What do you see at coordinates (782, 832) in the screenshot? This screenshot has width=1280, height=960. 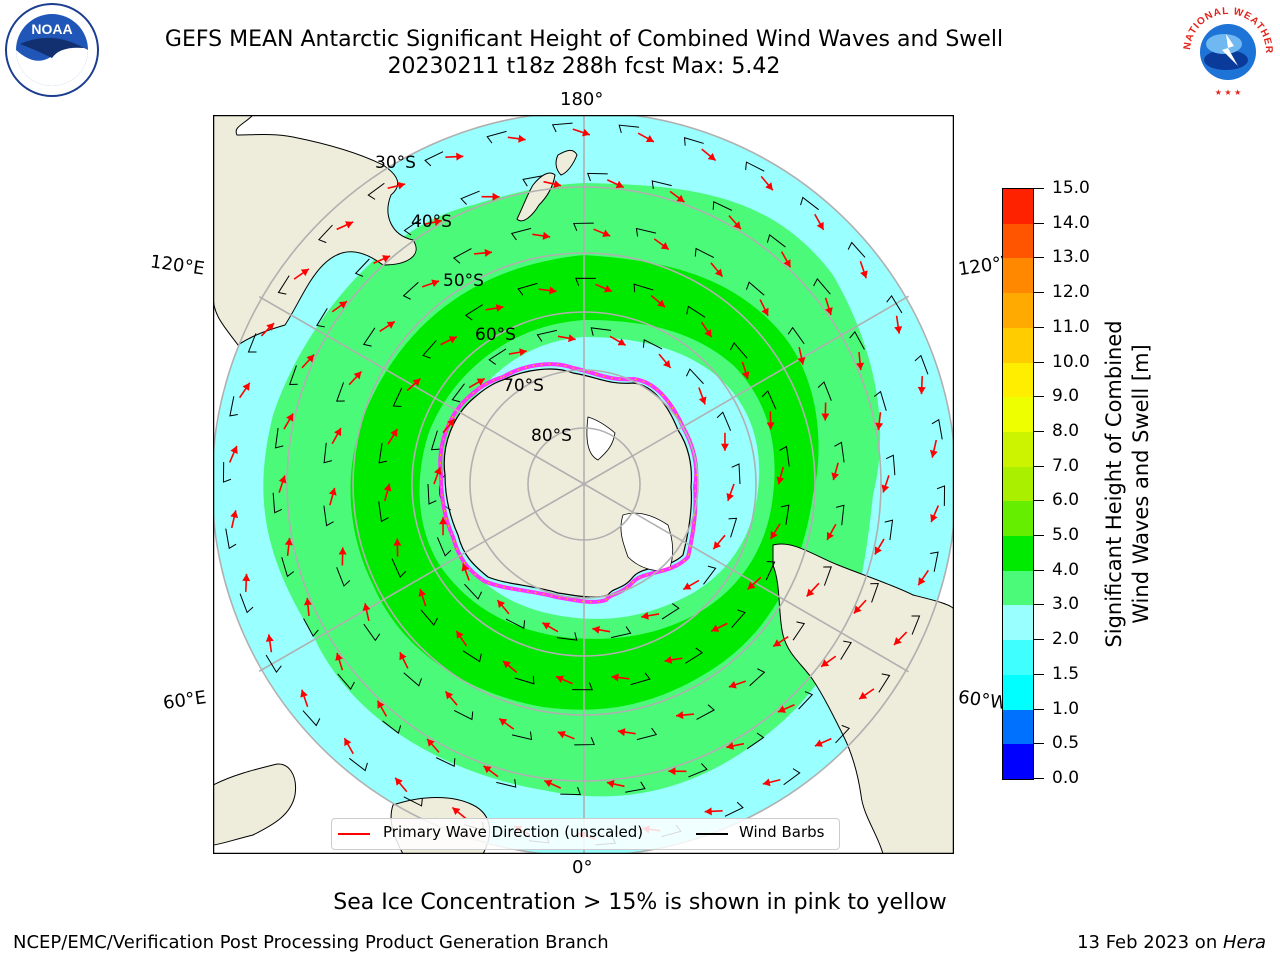 I see `wind-barb-legend-label: Wind Barbs` at bounding box center [782, 832].